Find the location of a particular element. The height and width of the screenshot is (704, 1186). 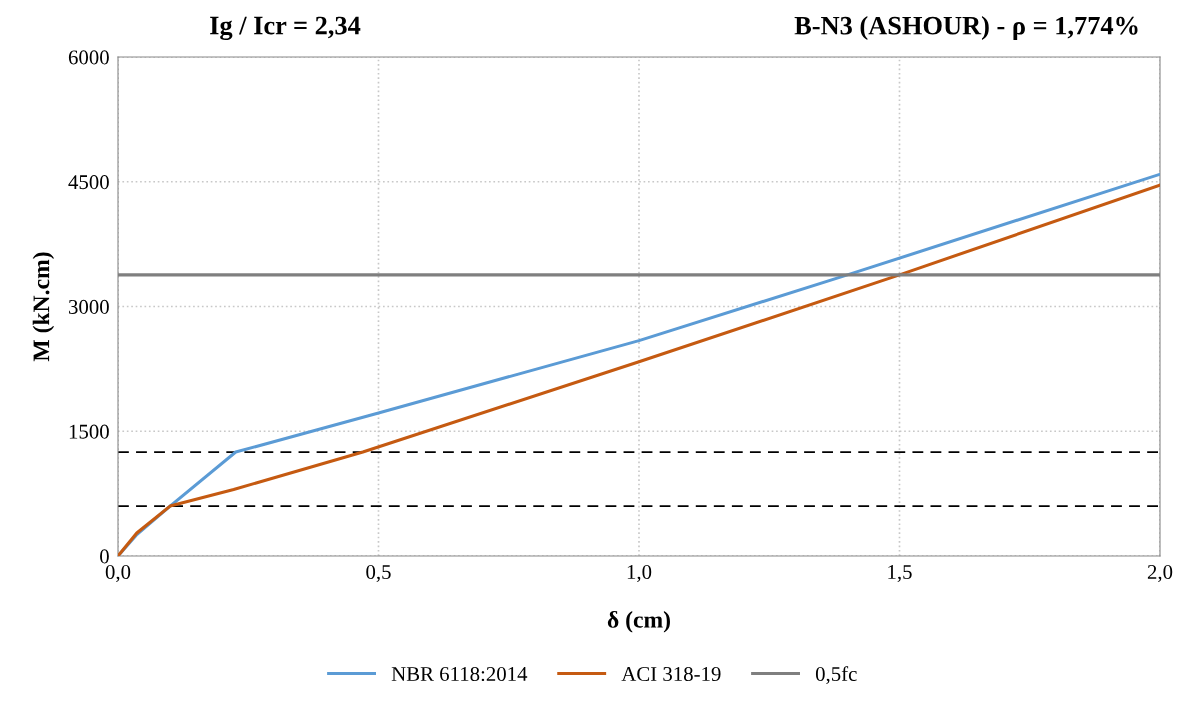

x-tick-label: 1,0 is located at coordinates (639, 573).